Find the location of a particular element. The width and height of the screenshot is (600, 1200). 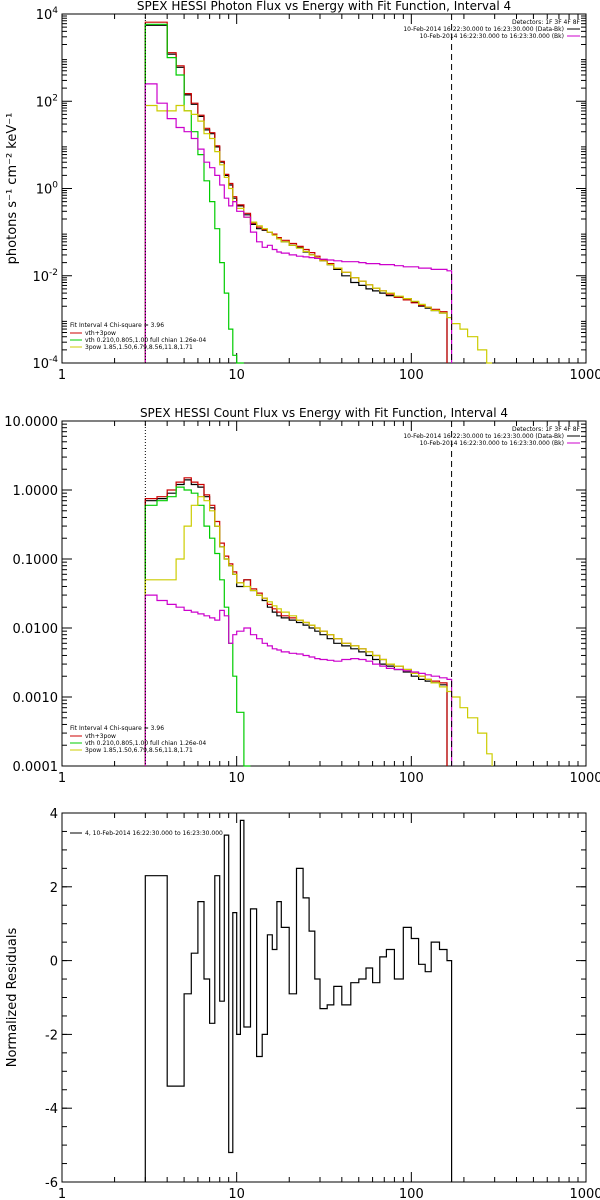

y-tick-label: 10.0000 is located at coordinates (31, 422).